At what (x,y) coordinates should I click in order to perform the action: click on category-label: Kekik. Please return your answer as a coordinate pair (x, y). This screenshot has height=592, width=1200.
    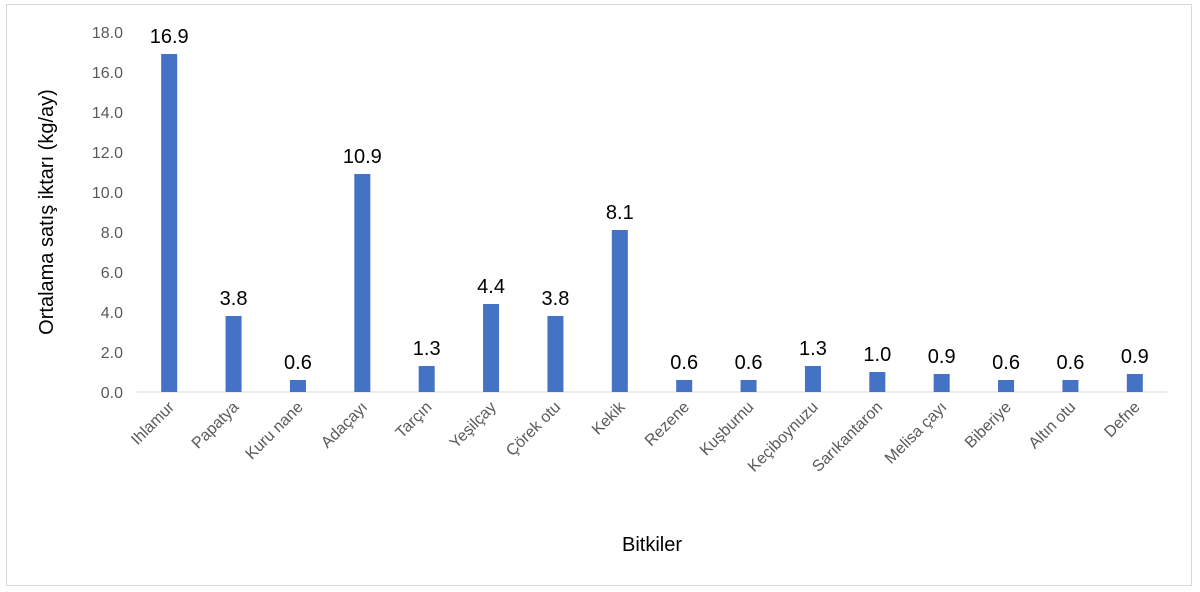
    Looking at the image, I should click on (609, 418).